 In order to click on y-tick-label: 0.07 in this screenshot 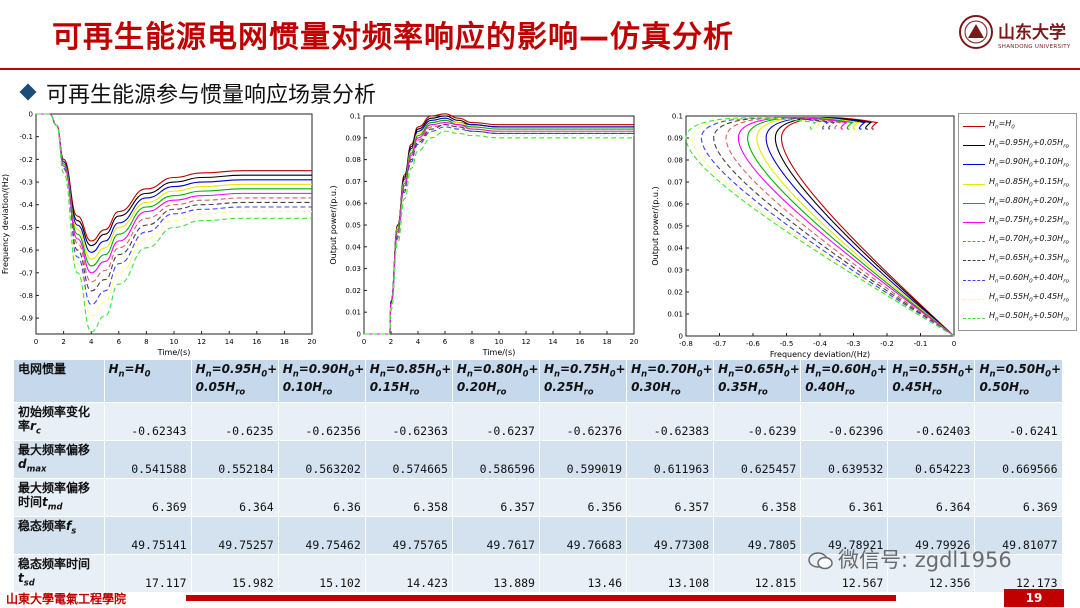, I will do `click(675, 183)`.